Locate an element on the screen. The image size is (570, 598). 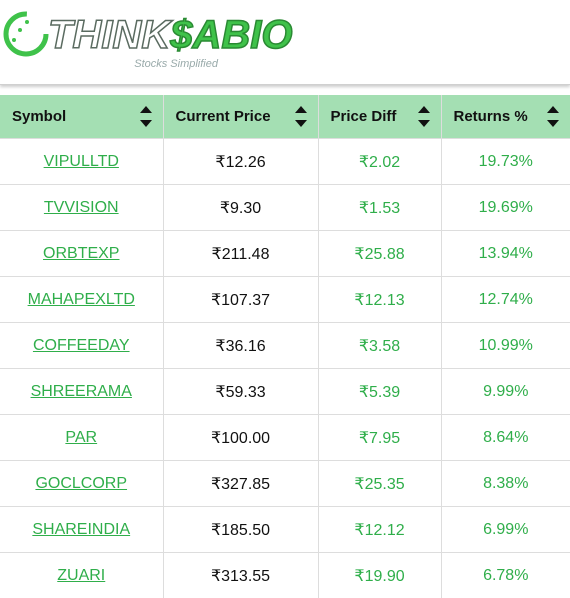
symbol-link: PAR is located at coordinates (81, 437).